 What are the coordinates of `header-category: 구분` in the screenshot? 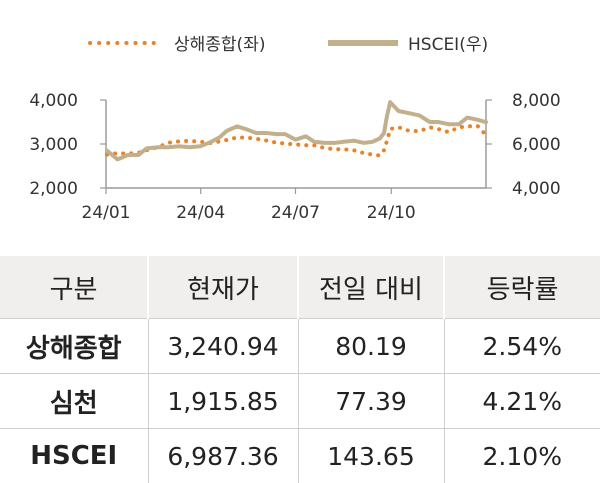 It's located at (74, 287).